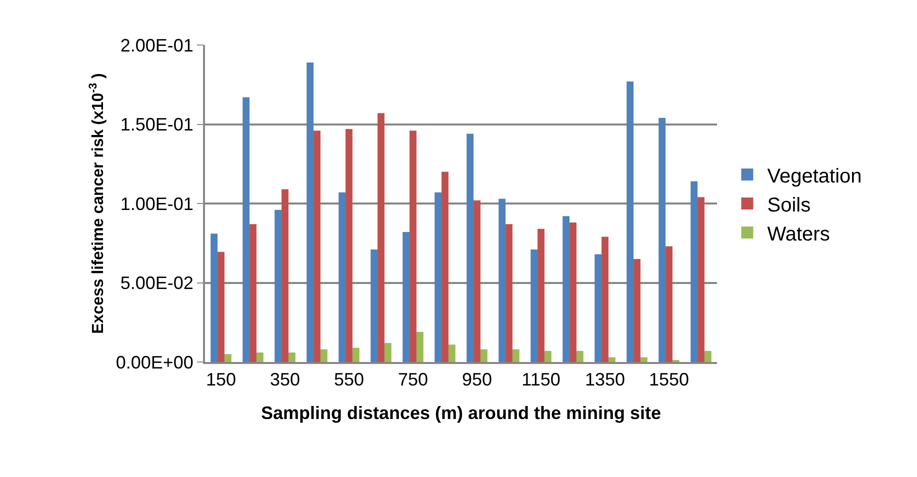 The image size is (917, 477). What do you see at coordinates (413, 380) in the screenshot?
I see `x-tick-label: 750` at bounding box center [413, 380].